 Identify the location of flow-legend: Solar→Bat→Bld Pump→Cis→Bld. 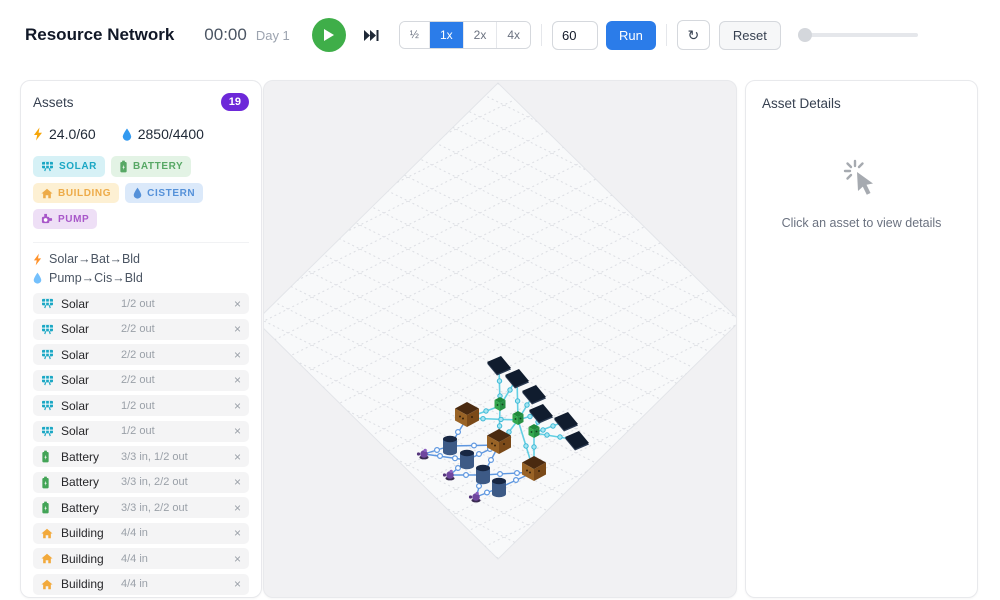
(141, 263).